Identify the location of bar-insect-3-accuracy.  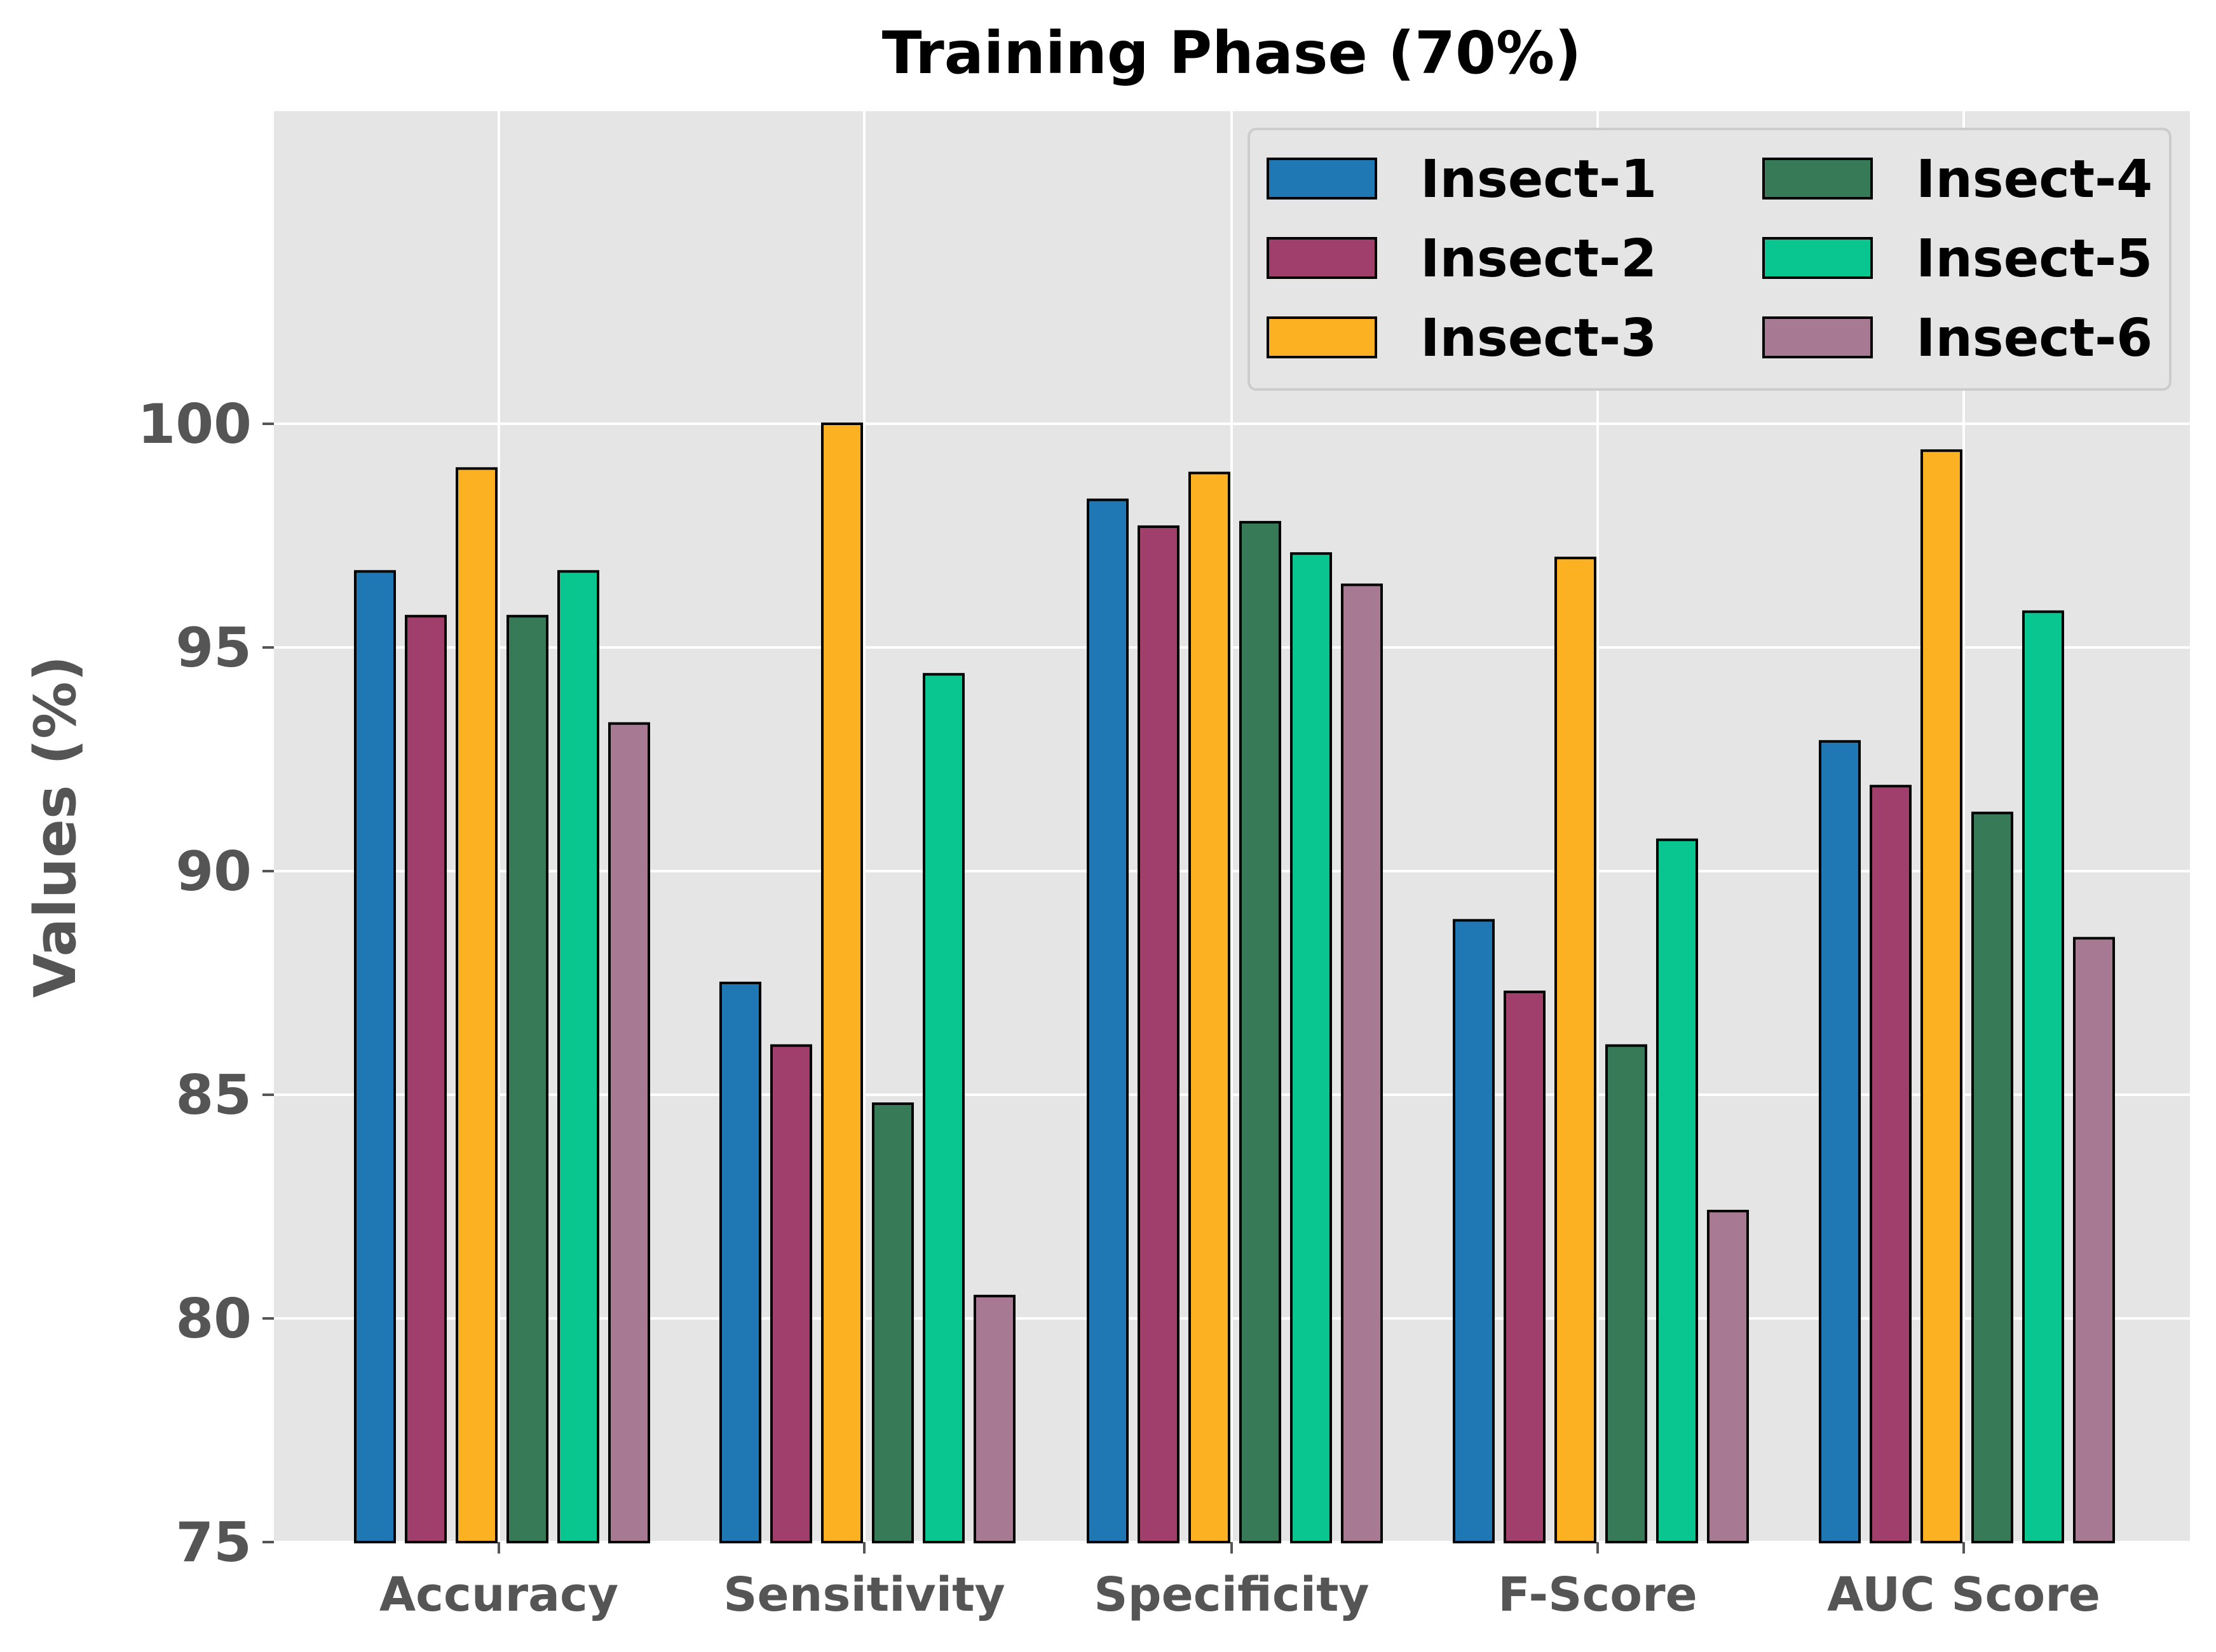
(477, 1005).